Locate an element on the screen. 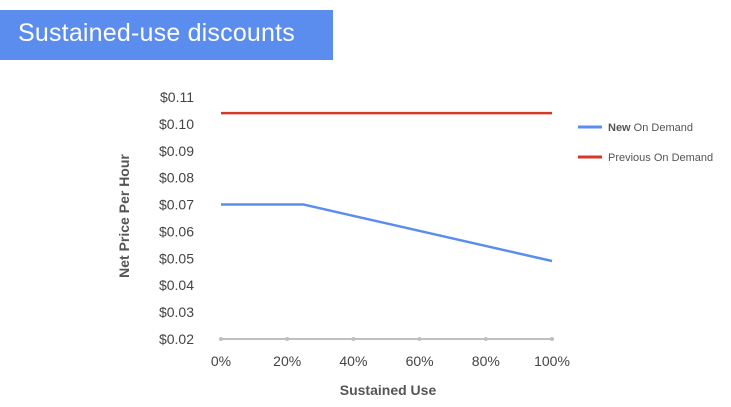  series-line-new-on-demand is located at coordinates (387, 233).